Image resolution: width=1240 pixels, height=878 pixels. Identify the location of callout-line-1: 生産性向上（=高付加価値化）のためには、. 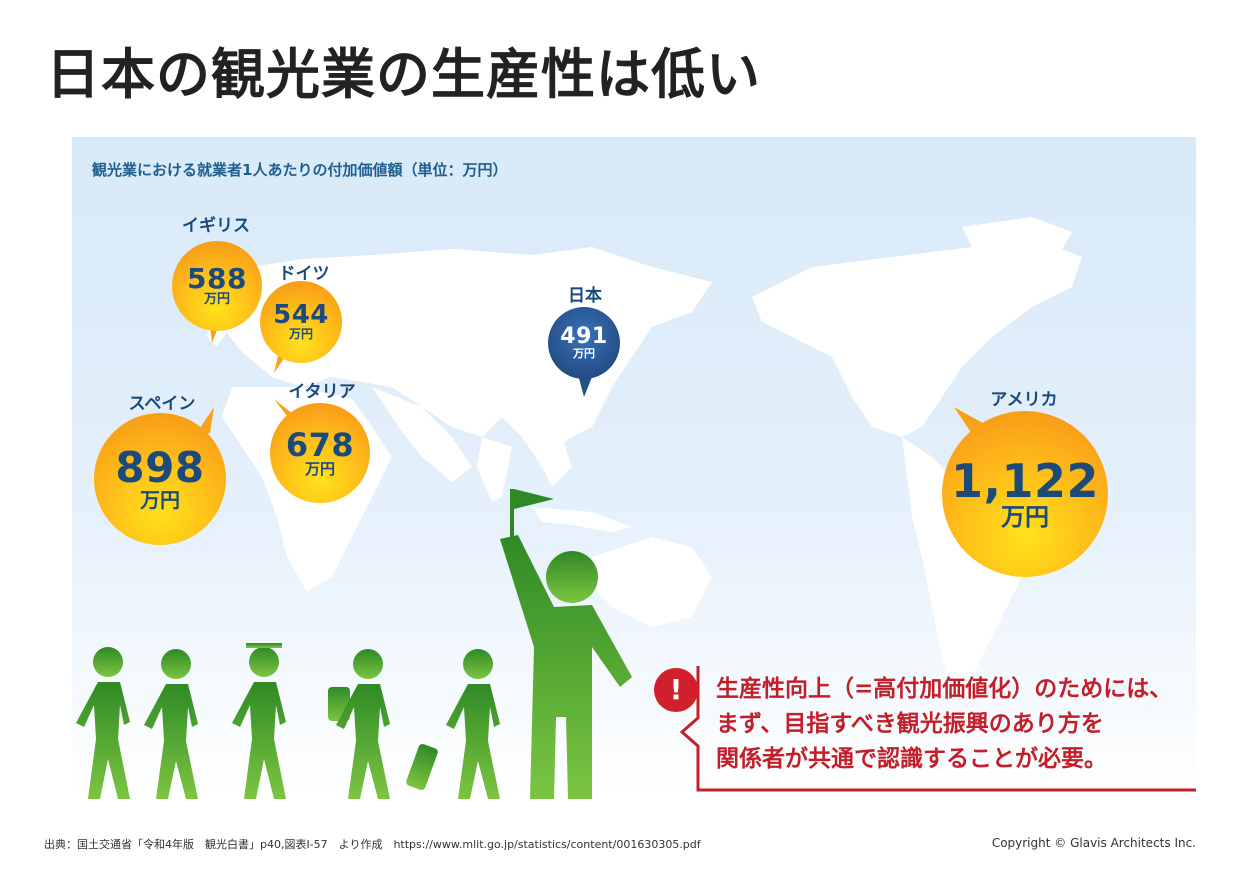
(944, 689).